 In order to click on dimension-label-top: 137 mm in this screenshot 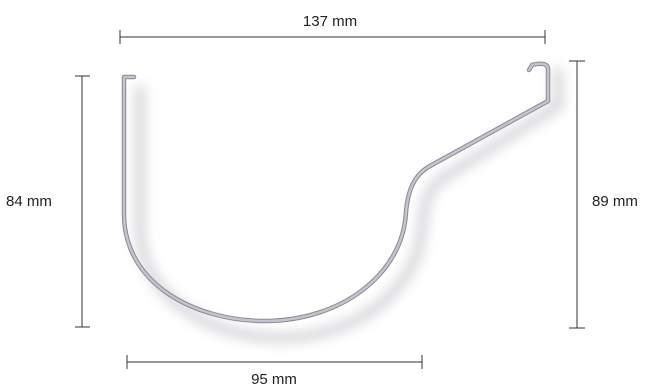, I will do `click(330, 21)`.